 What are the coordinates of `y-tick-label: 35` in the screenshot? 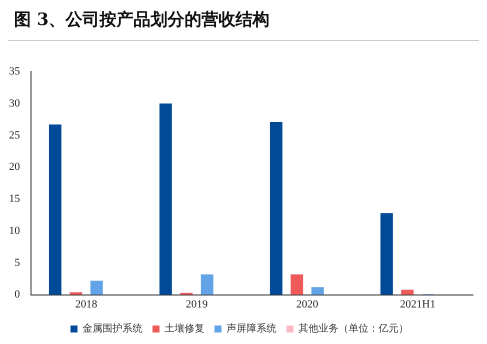 It's located at (14, 71).